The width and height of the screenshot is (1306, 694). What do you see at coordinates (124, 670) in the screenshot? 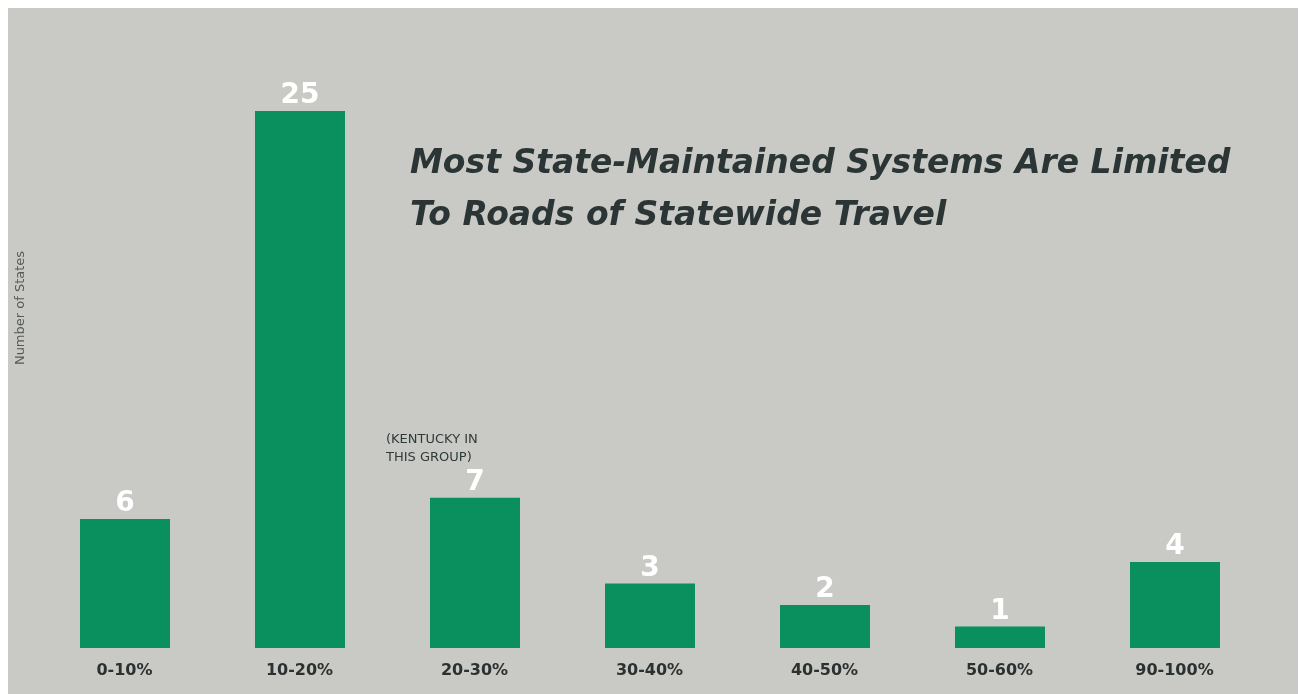
I see `x-tick-label: 0-10%` at bounding box center [124, 670].